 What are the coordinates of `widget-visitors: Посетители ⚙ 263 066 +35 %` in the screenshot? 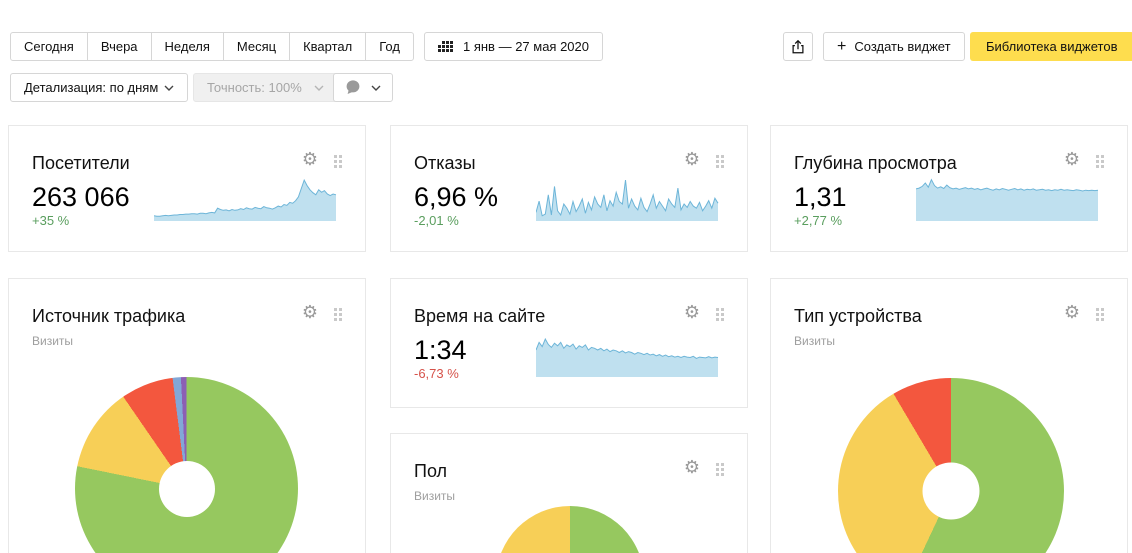 It's located at (187, 188).